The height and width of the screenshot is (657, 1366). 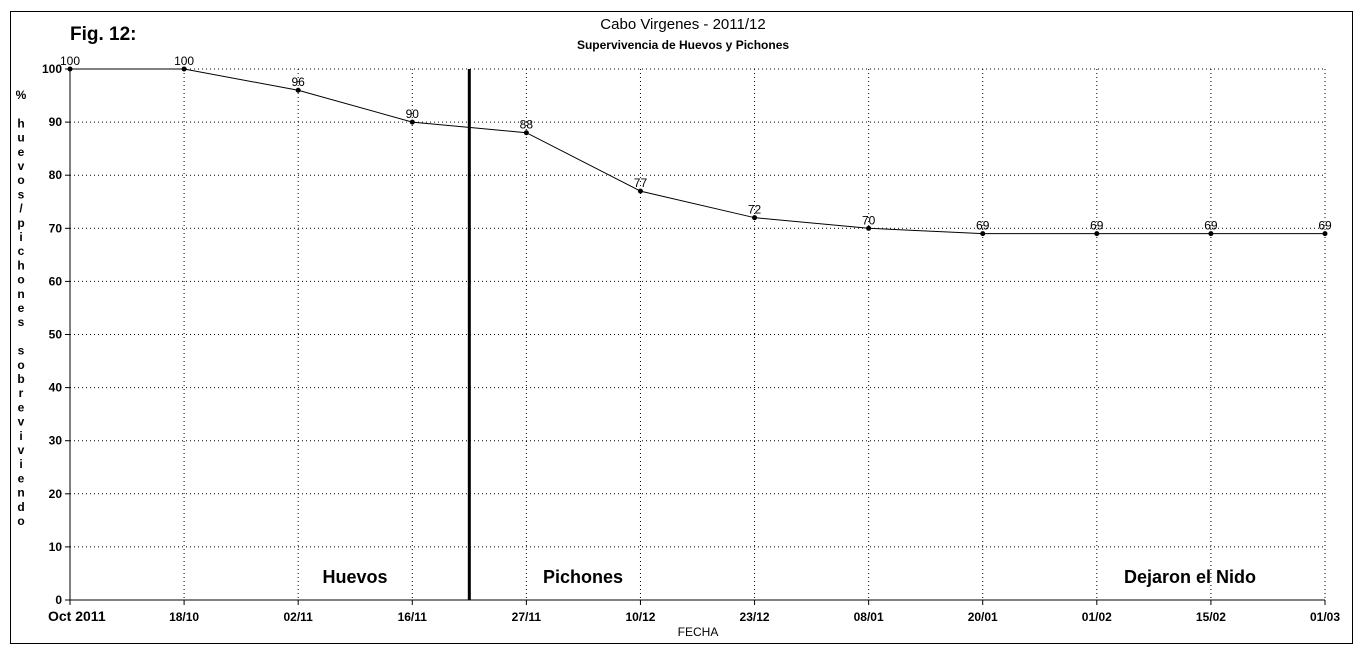 I want to click on x-tick-label-9: 01/02, so click(x=1097, y=617).